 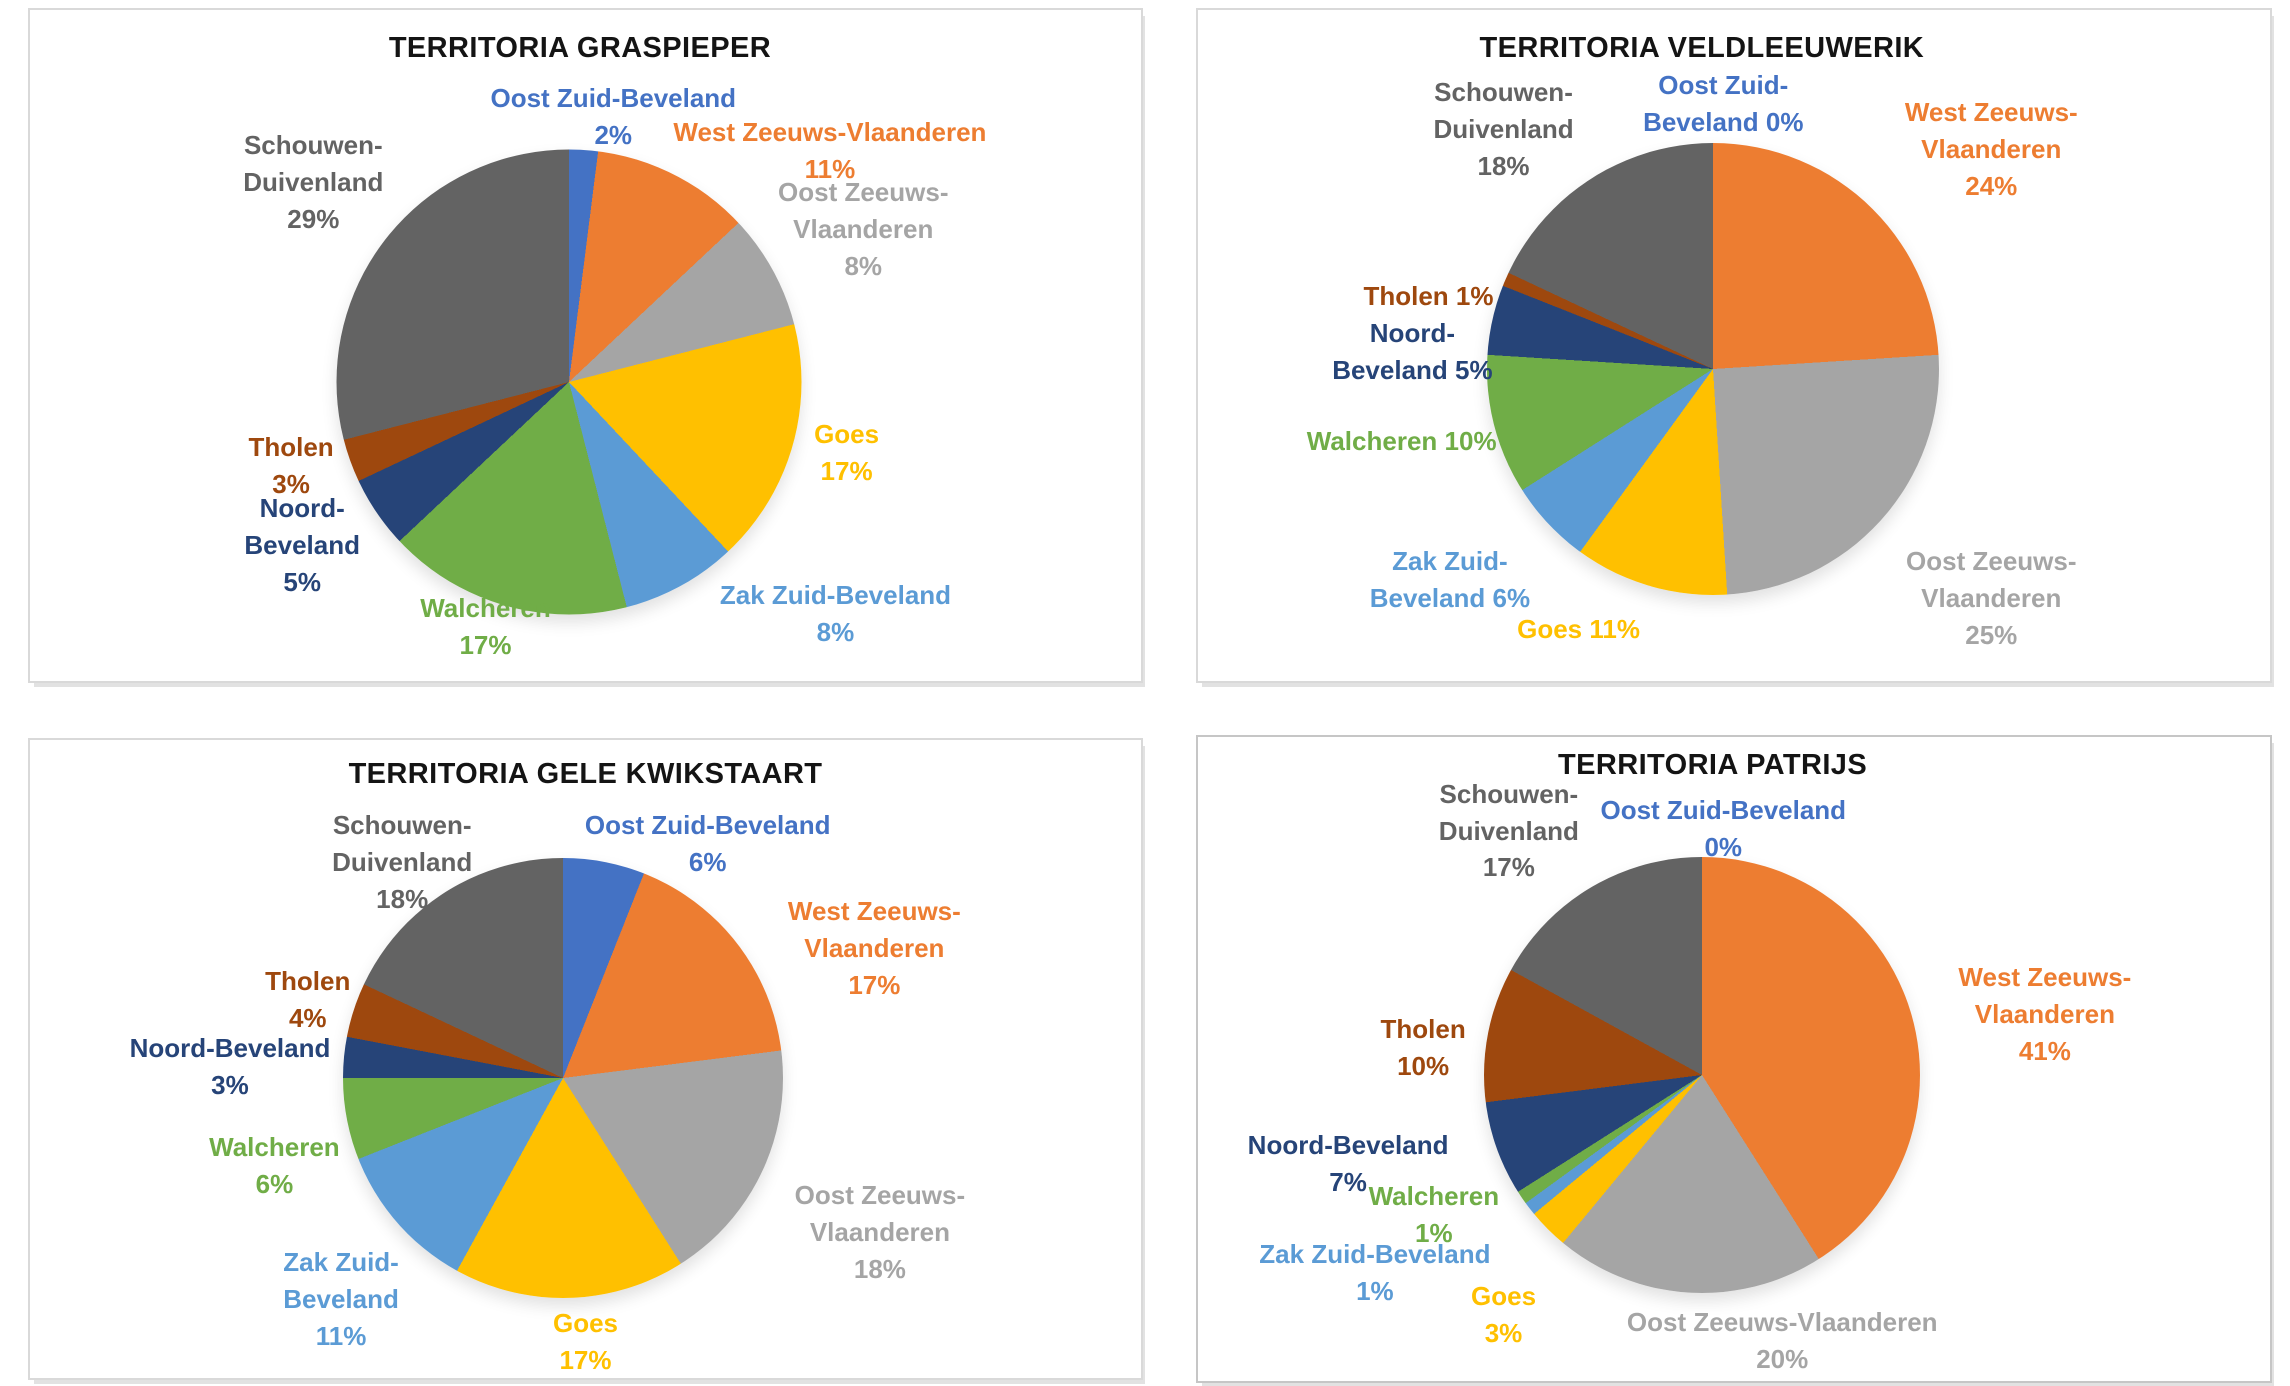 I want to click on pie-label-oost-zeeuws-vlaanderen: Oost Zeeuws- Vlaanderen 18%, so click(x=880, y=1232).